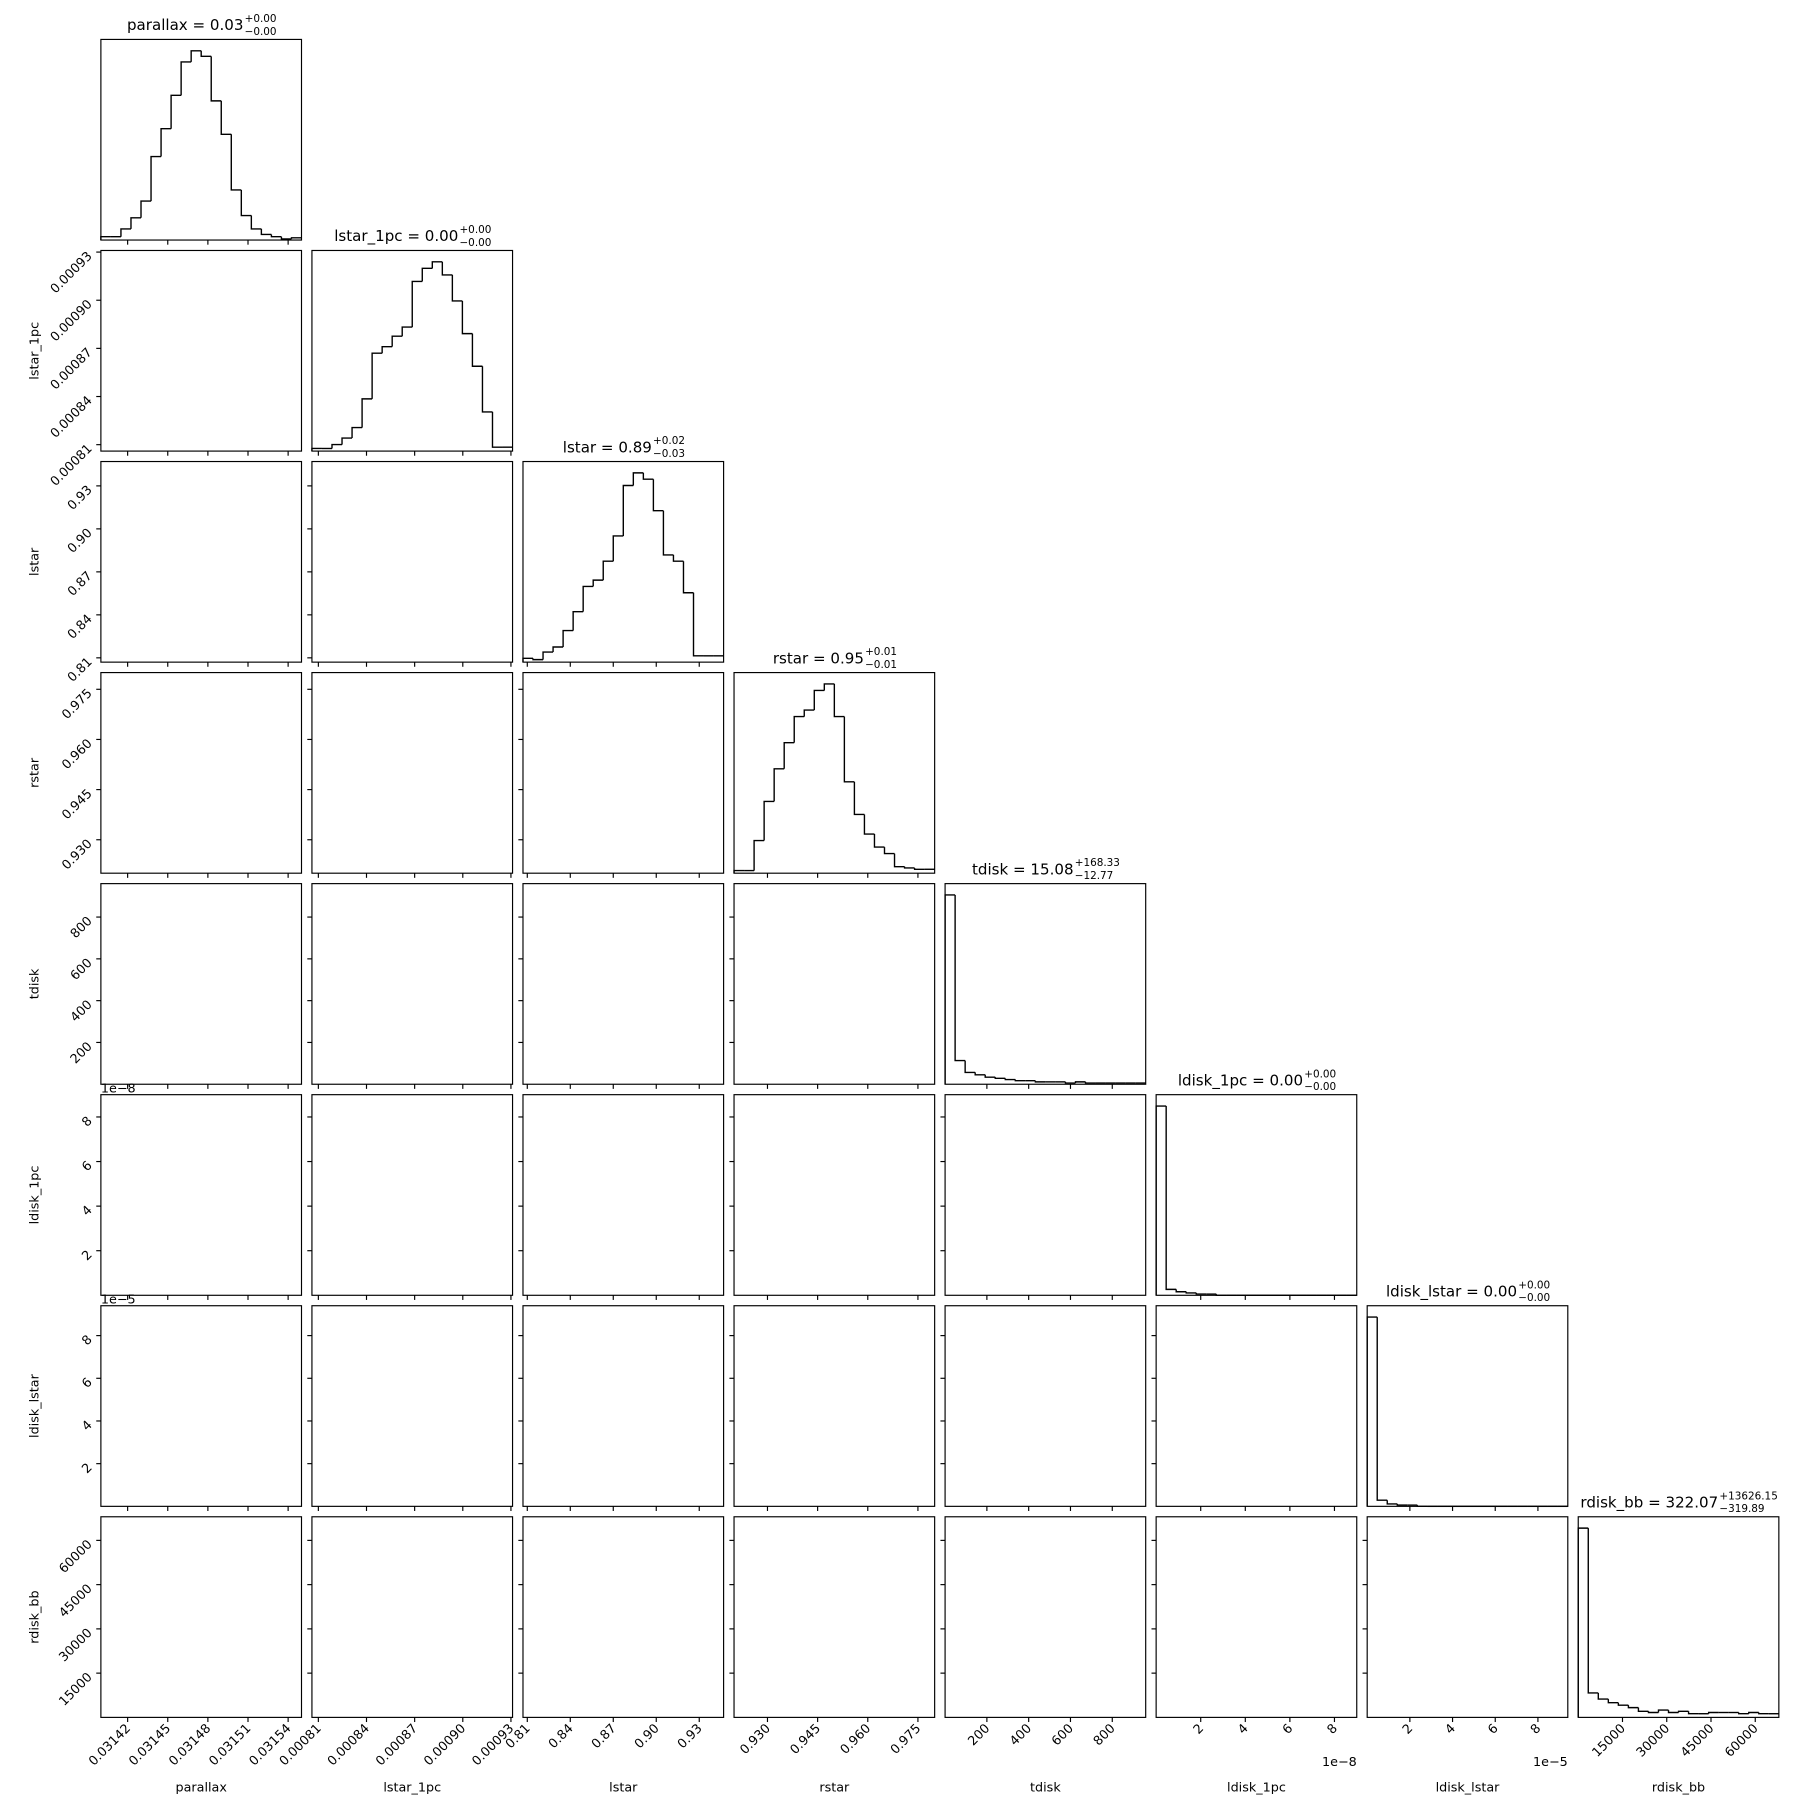 The height and width of the screenshot is (1809, 1809). What do you see at coordinates (261, 32) in the screenshot?
I see `title-lower: −0.00` at bounding box center [261, 32].